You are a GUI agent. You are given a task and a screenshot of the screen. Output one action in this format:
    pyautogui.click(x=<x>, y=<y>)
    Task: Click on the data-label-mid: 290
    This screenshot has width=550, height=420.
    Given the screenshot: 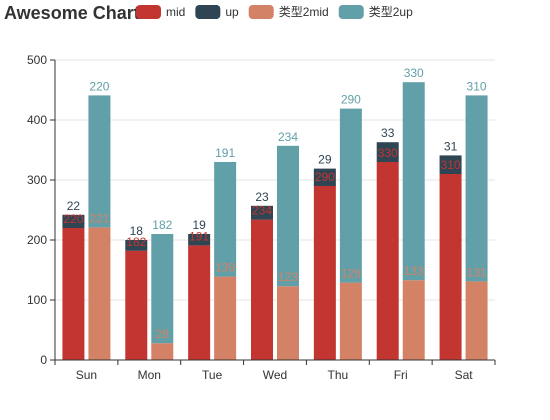 What is the action you would take?
    pyautogui.click(x=325, y=177)
    